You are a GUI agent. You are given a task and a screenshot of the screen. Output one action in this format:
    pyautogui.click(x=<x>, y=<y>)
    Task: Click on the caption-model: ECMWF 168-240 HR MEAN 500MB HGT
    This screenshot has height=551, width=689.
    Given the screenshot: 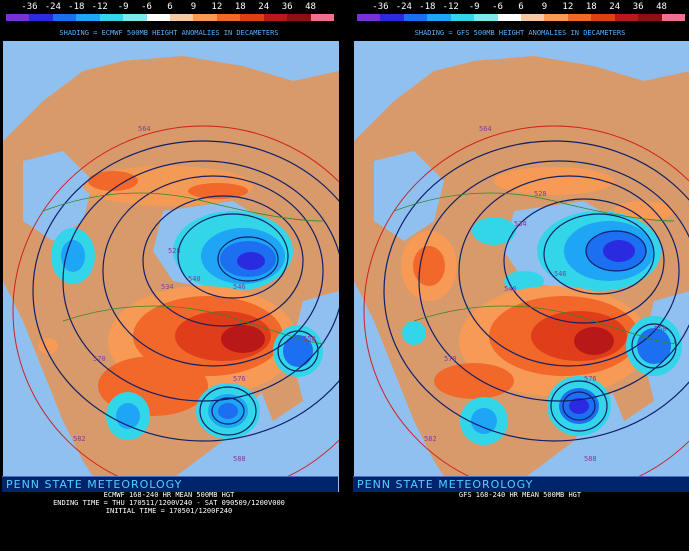 What is the action you would take?
    pyautogui.click(x=169, y=495)
    